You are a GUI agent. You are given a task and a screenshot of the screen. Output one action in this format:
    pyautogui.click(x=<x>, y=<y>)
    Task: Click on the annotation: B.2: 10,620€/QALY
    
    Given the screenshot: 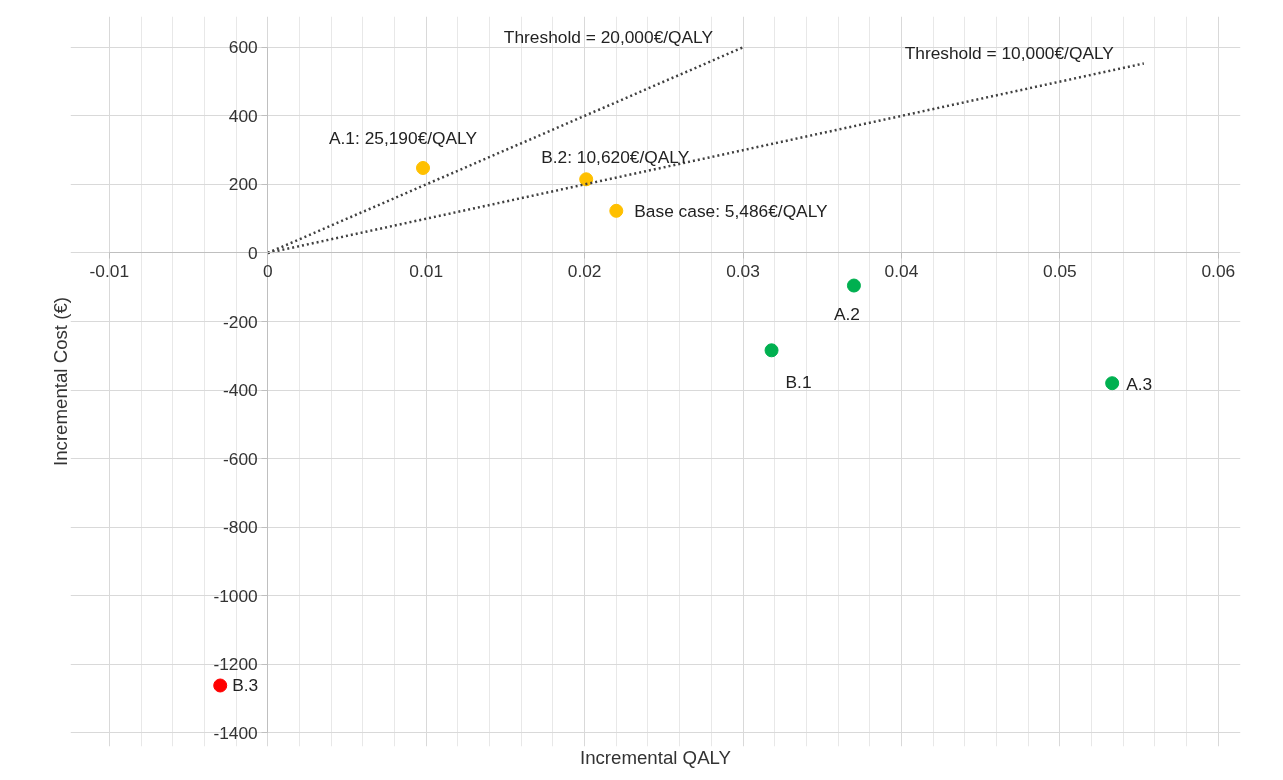 What is the action you would take?
    pyautogui.click(x=615, y=157)
    